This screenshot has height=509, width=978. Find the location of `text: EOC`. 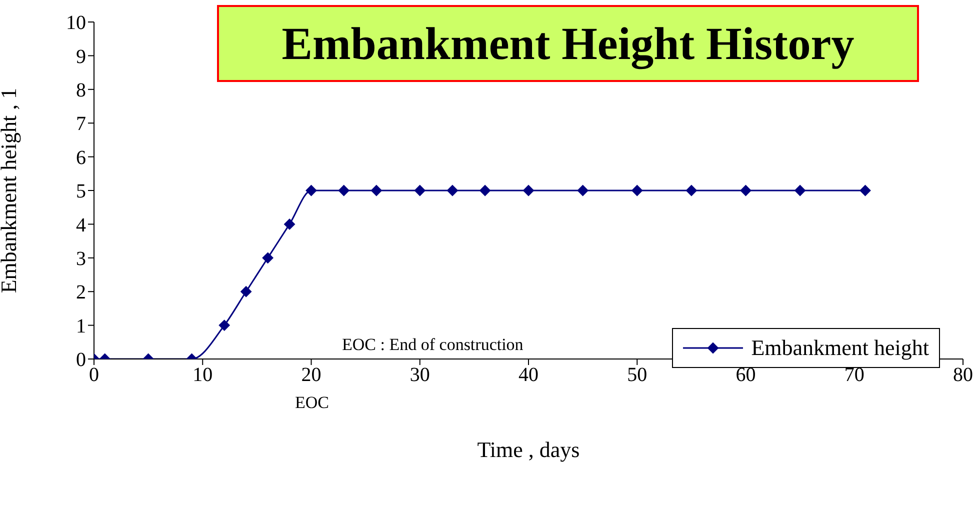

text: EOC is located at coordinates (312, 403).